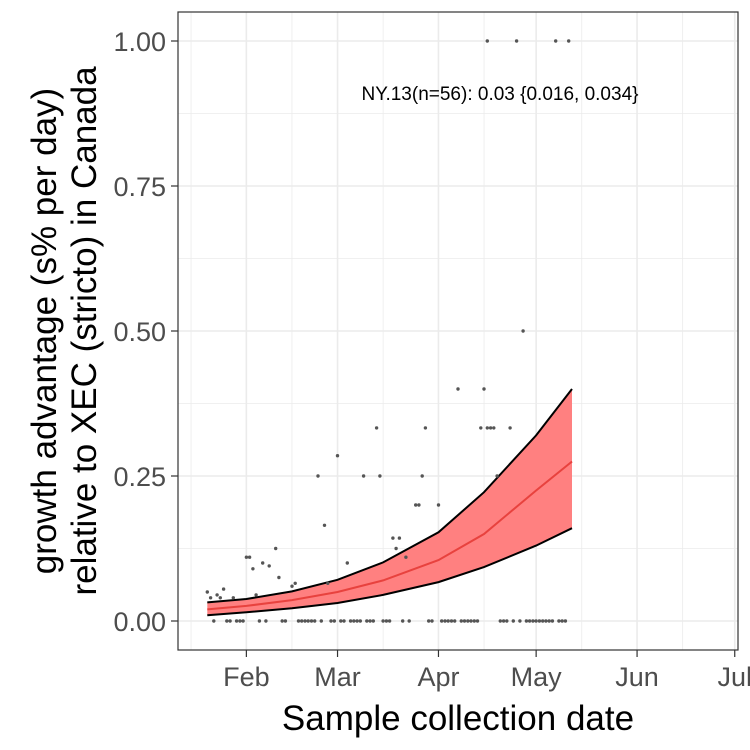 The height and width of the screenshot is (750, 750). I want to click on ci-lower-line, so click(390, 572).